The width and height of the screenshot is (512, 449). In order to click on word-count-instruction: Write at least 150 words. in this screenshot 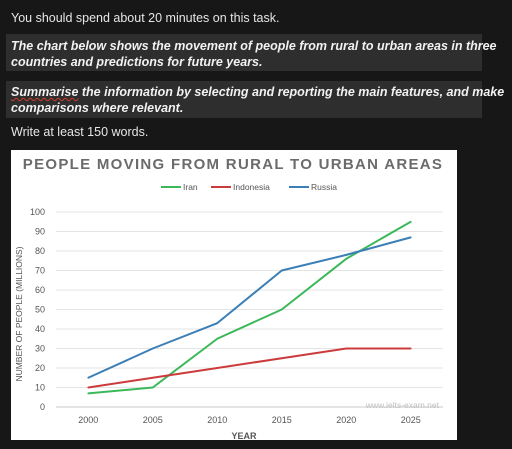, I will do `click(80, 132)`.